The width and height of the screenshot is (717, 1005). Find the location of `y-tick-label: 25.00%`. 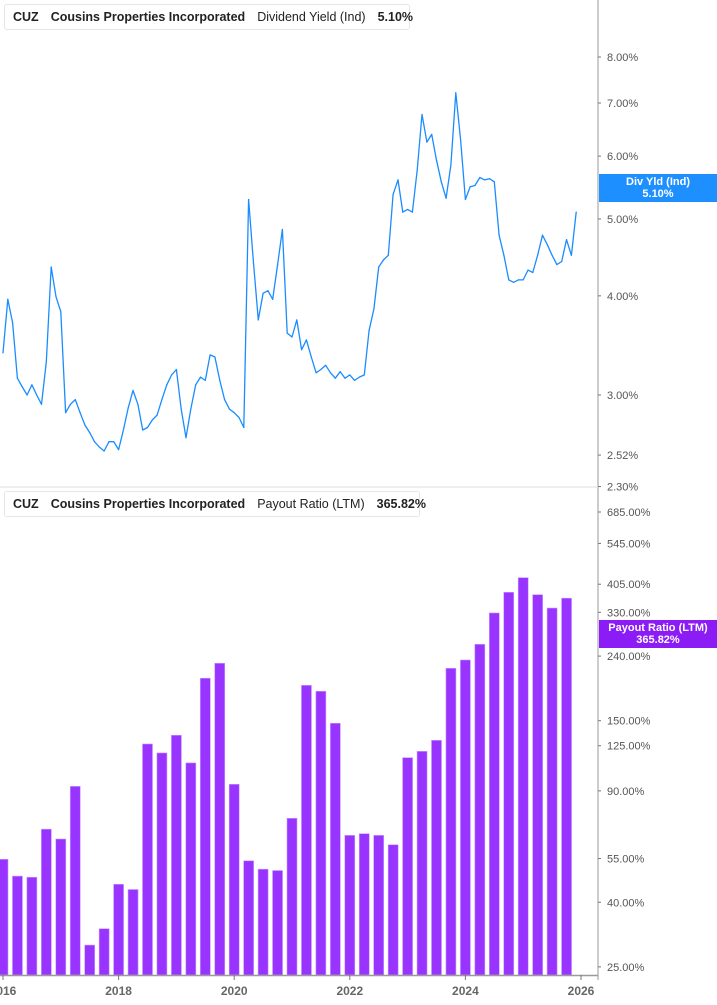

y-tick-label: 25.00% is located at coordinates (626, 968).